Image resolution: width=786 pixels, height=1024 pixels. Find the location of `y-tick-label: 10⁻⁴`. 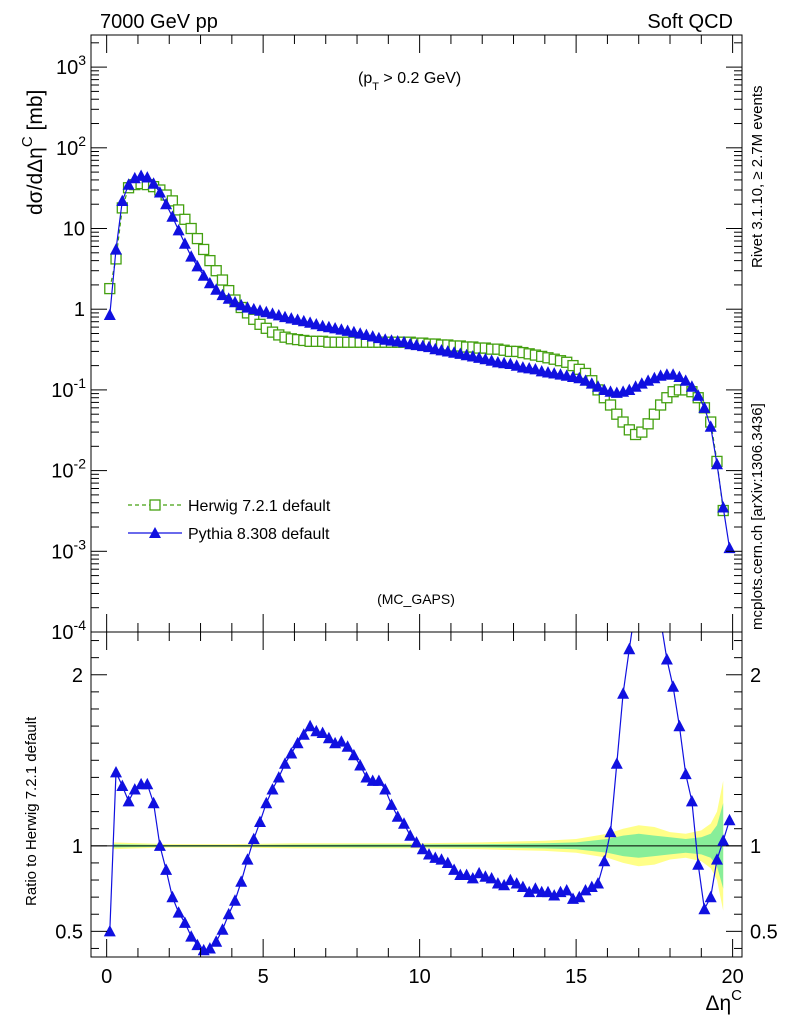

y-tick-label: 10⁻⁴ is located at coordinates (68, 630).